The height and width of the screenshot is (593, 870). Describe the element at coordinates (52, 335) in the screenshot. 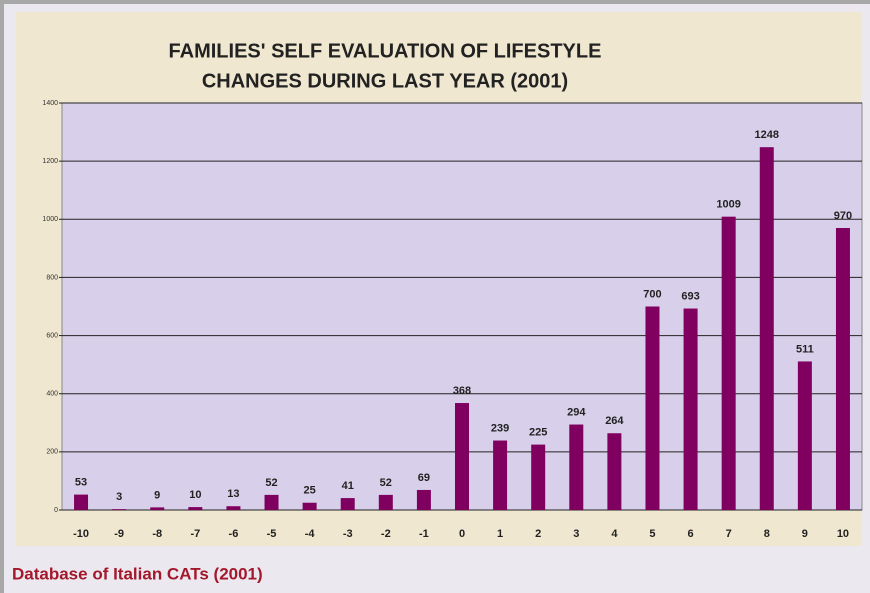

I see `y-tick-label: 600` at that location.